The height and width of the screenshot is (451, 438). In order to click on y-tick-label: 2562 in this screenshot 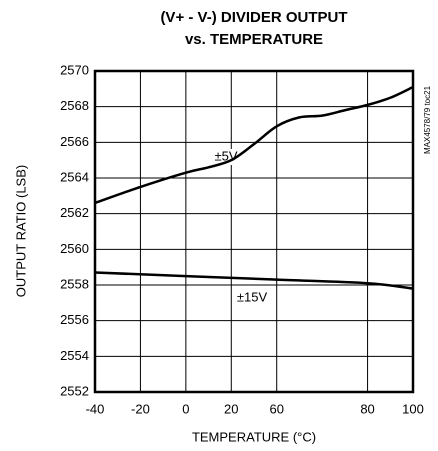, I will do `click(74, 212)`.